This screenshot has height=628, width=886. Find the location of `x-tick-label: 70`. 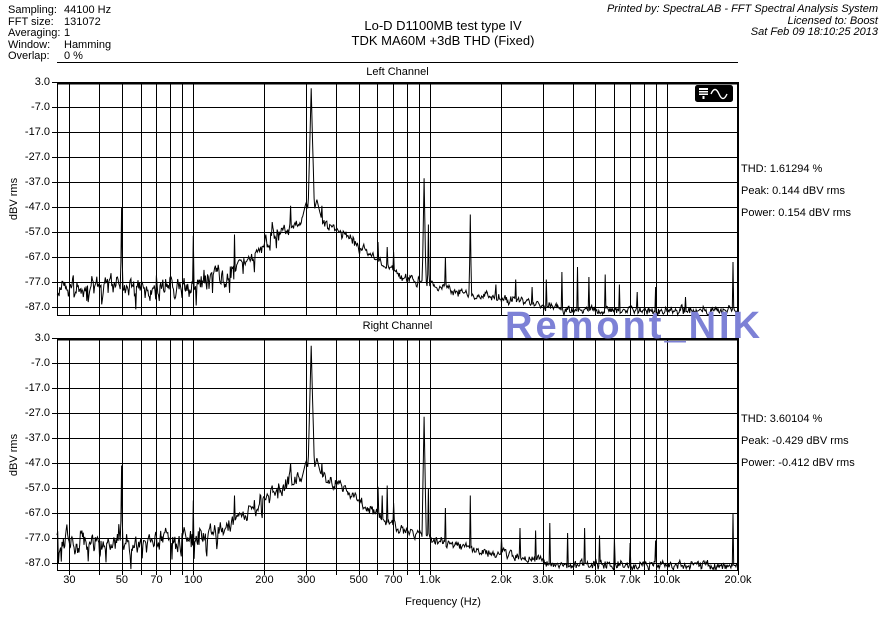

x-tick-label: 70 is located at coordinates (156, 580).